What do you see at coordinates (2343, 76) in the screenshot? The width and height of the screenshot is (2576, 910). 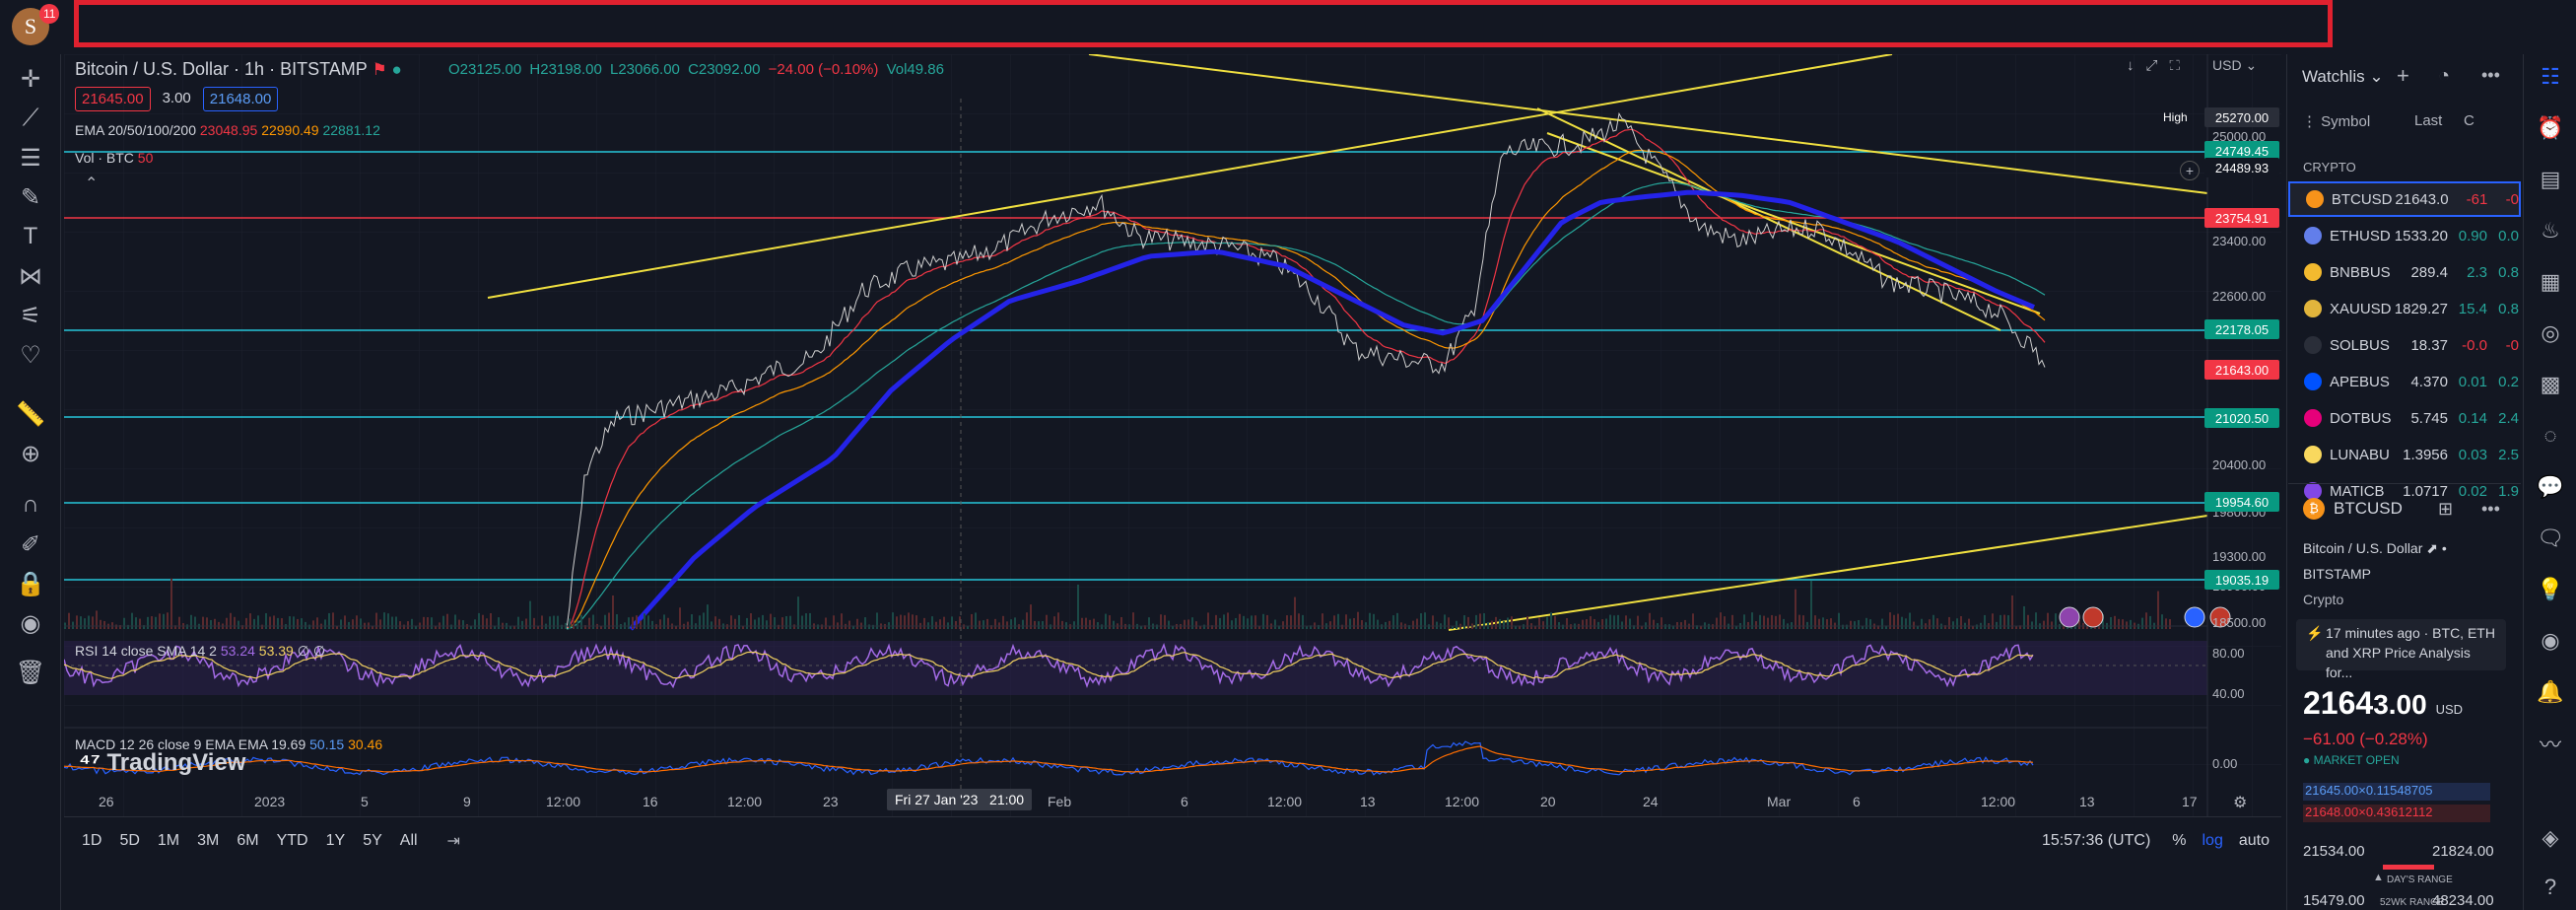 I see `watchlist-title: Watchlis ⌄` at bounding box center [2343, 76].